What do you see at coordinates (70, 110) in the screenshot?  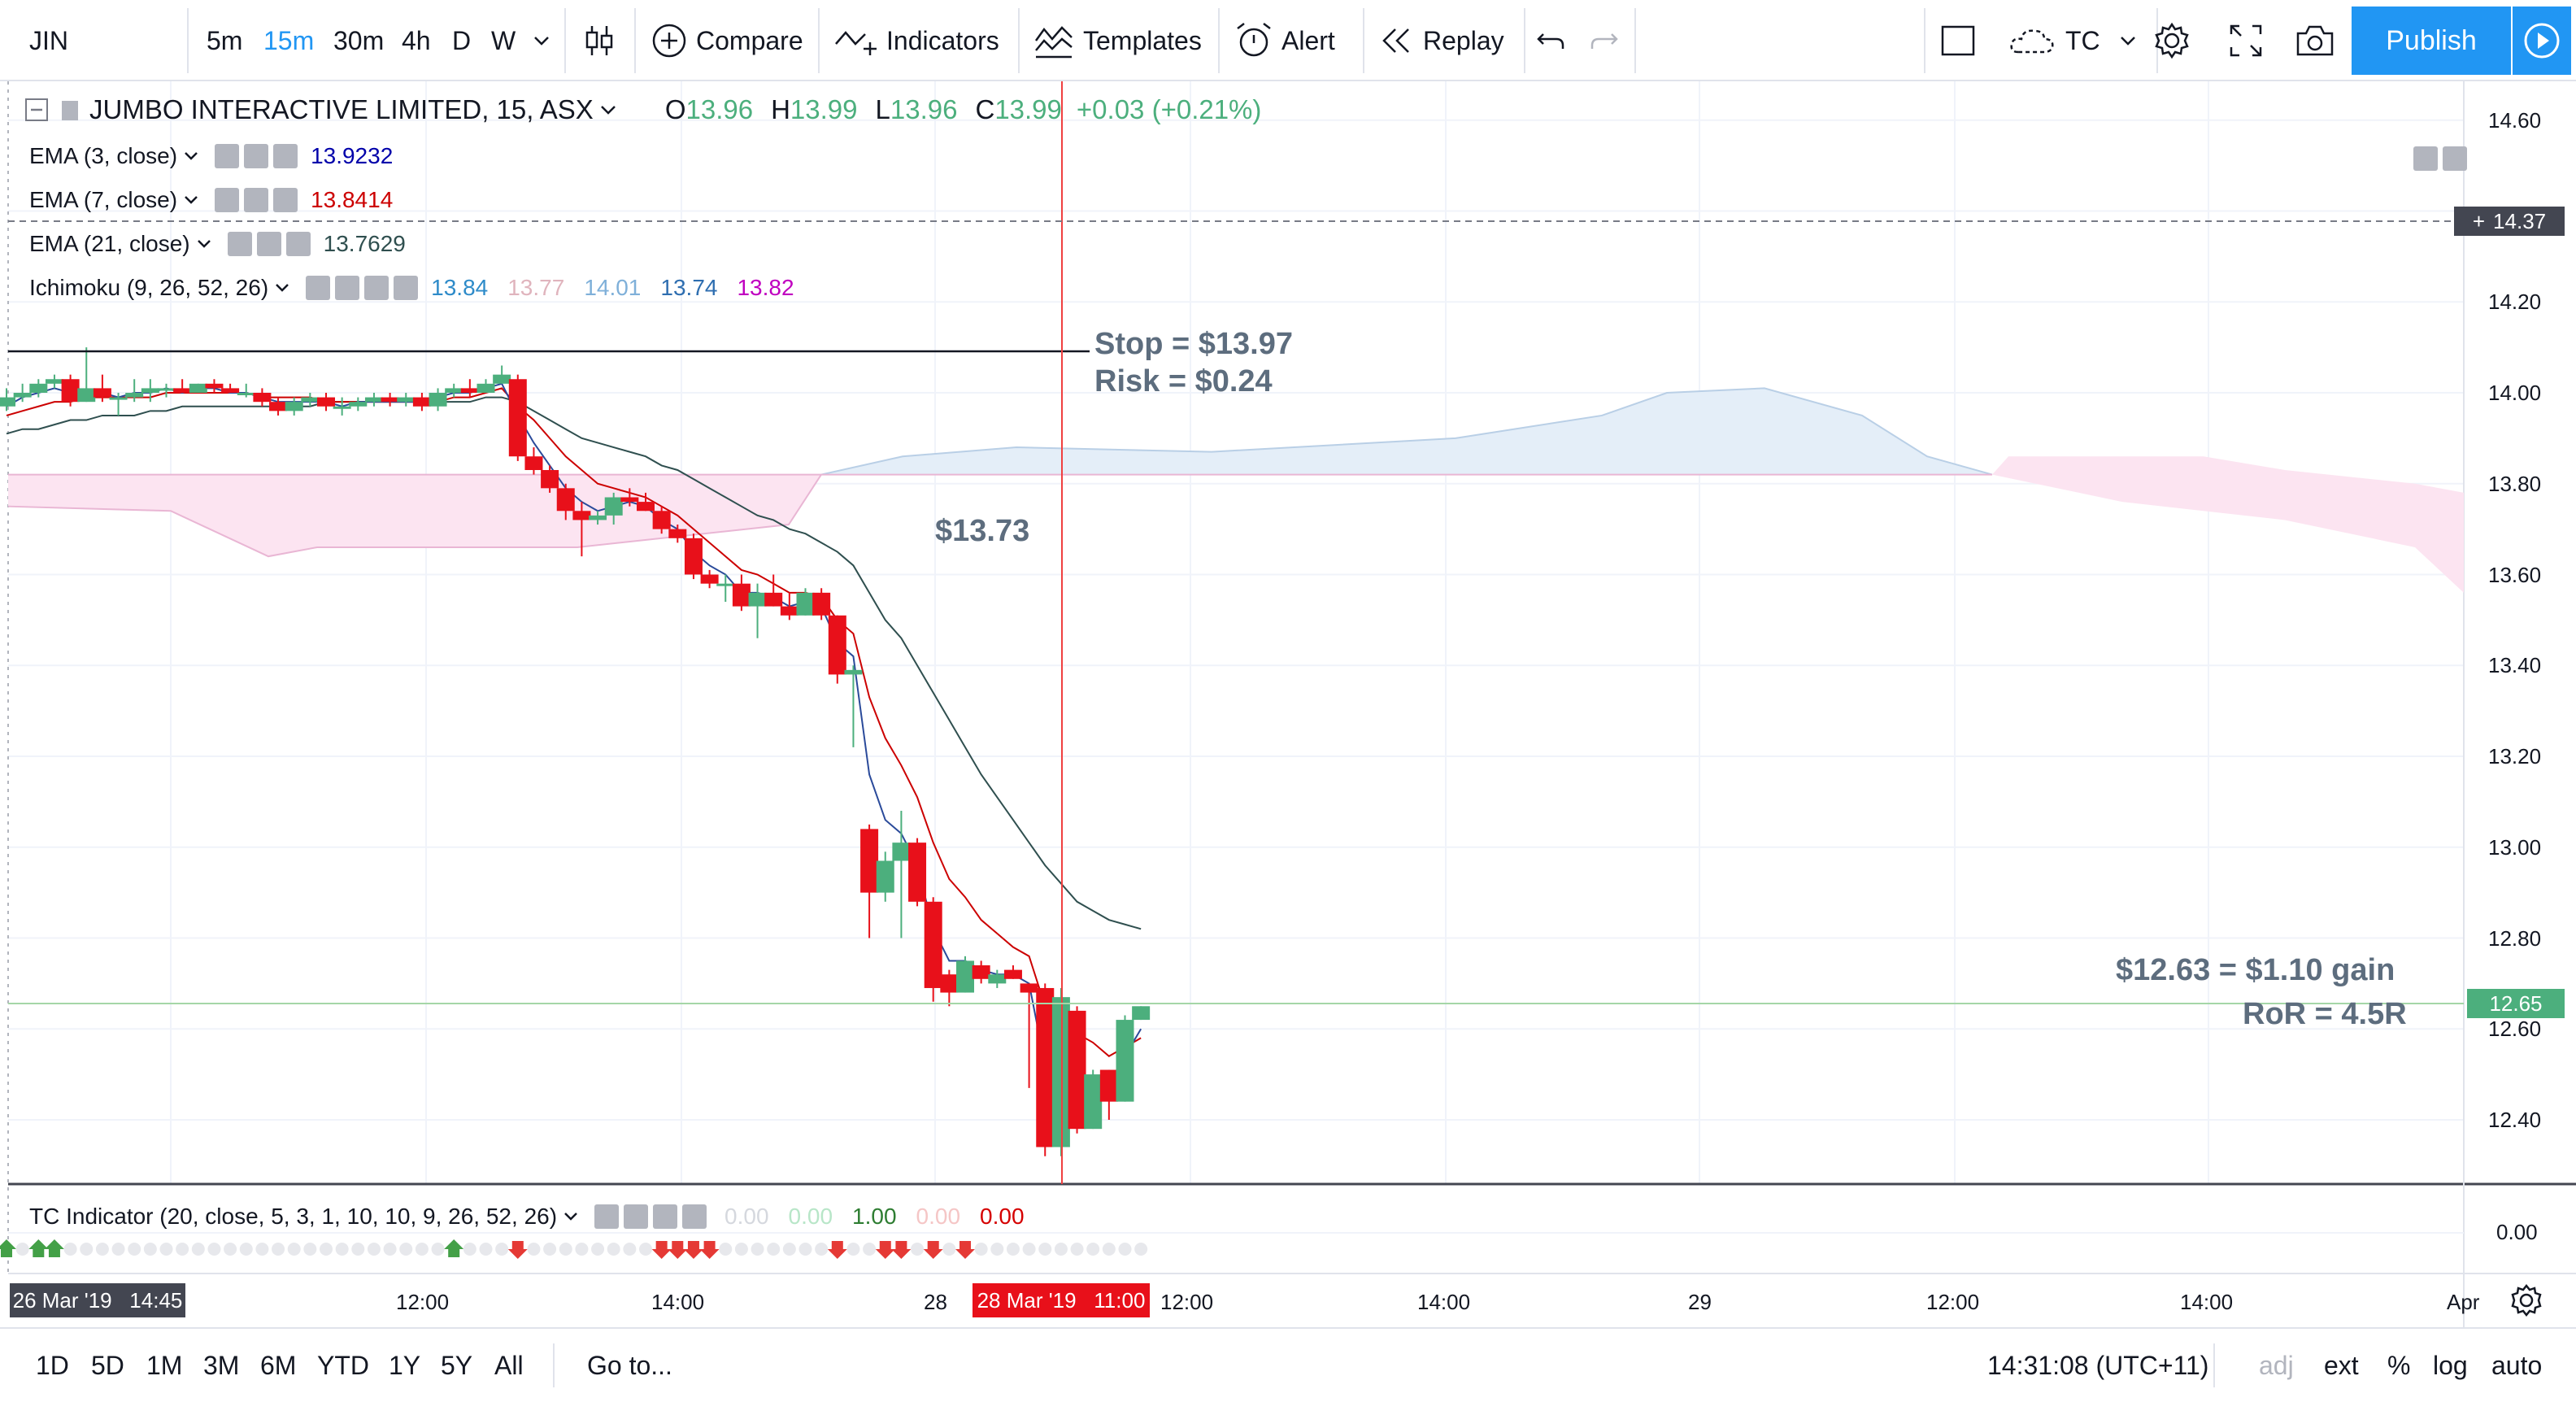 I see `flag-icon` at bounding box center [70, 110].